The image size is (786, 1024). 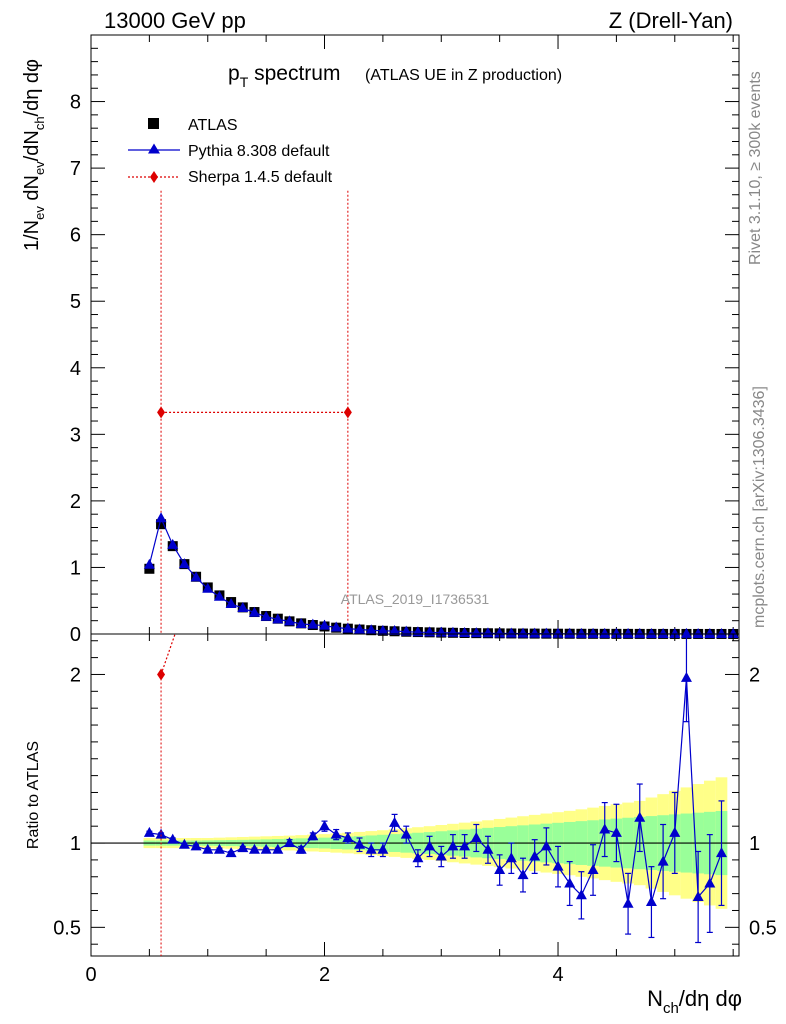 I want to click on rivet-label: Rivet 3.1.10, ≥ 300k events, so click(x=755, y=168).